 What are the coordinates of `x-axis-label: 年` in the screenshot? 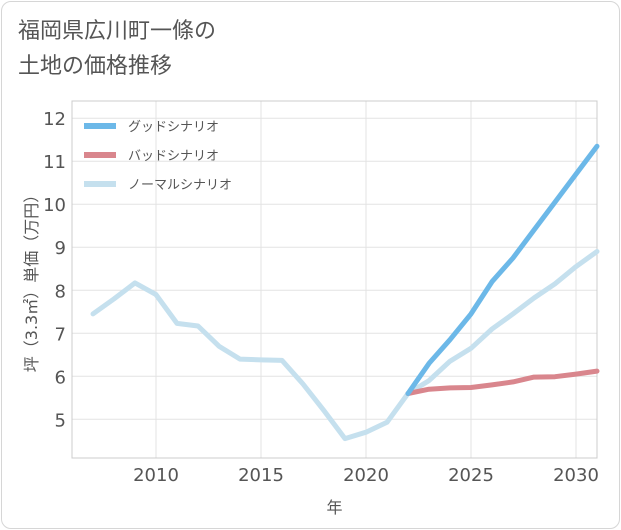 It's located at (334, 507).